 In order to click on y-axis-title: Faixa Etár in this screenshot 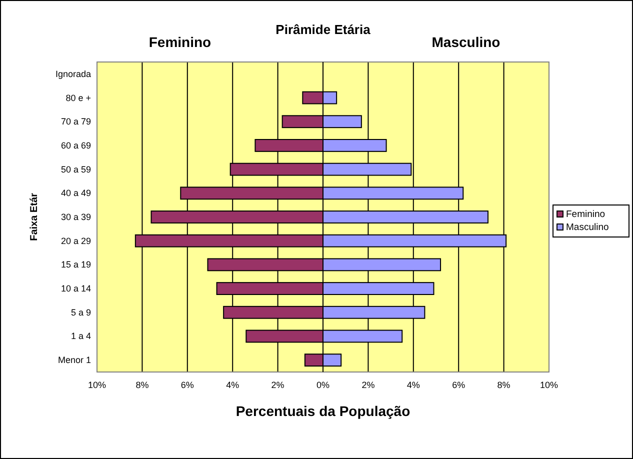, I will do `click(34, 216)`.